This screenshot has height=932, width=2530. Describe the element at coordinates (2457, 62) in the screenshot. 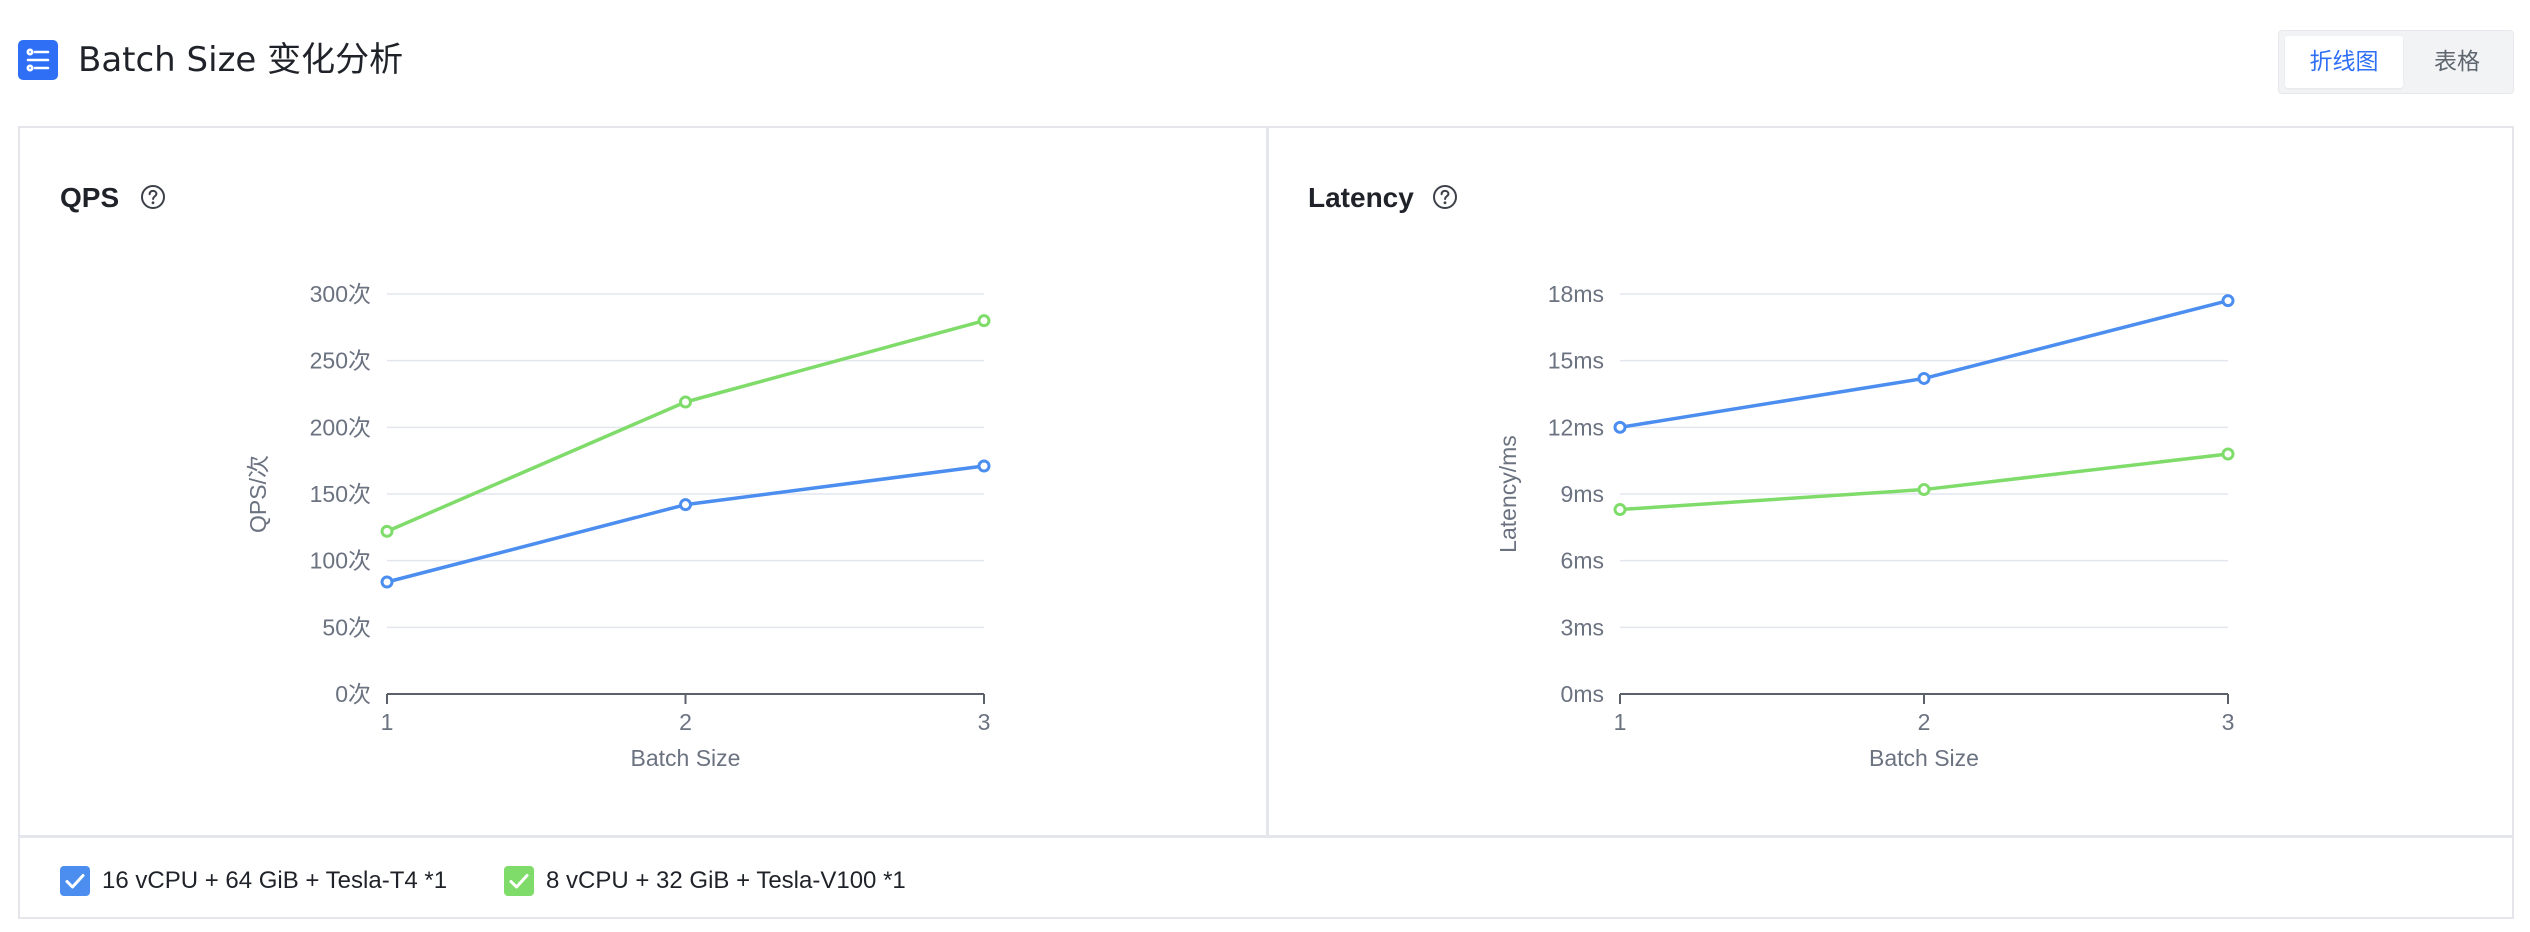

I see `table-tab: 表格` at that location.